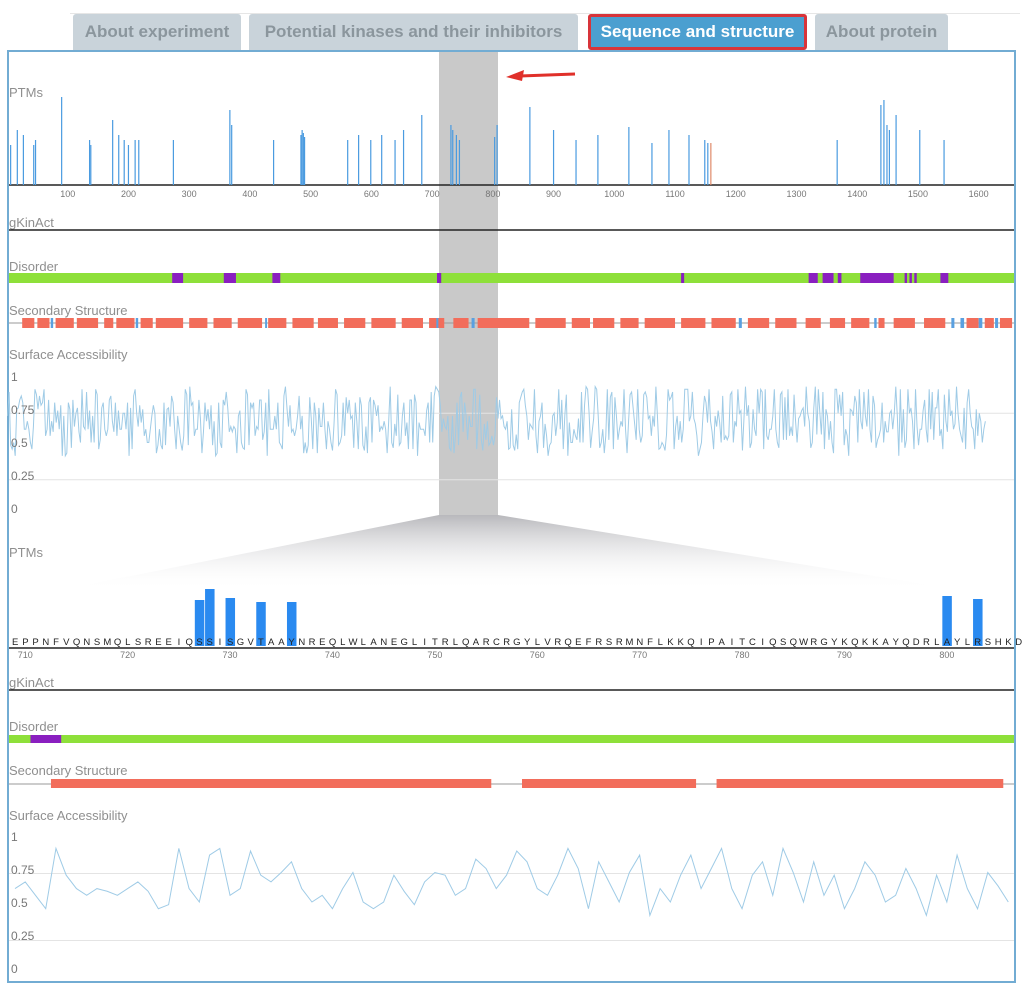 The image size is (1024, 987). Describe the element at coordinates (68, 310) in the screenshot. I see `overview-secondary-label: Secondary Structure` at that location.